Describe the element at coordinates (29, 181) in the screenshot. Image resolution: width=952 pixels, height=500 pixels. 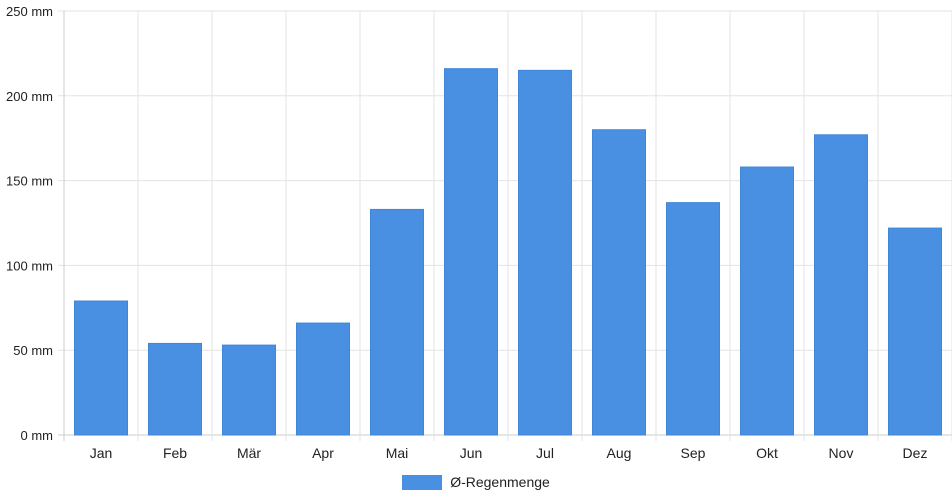
I see `y-tick-label: 150 mm` at that location.